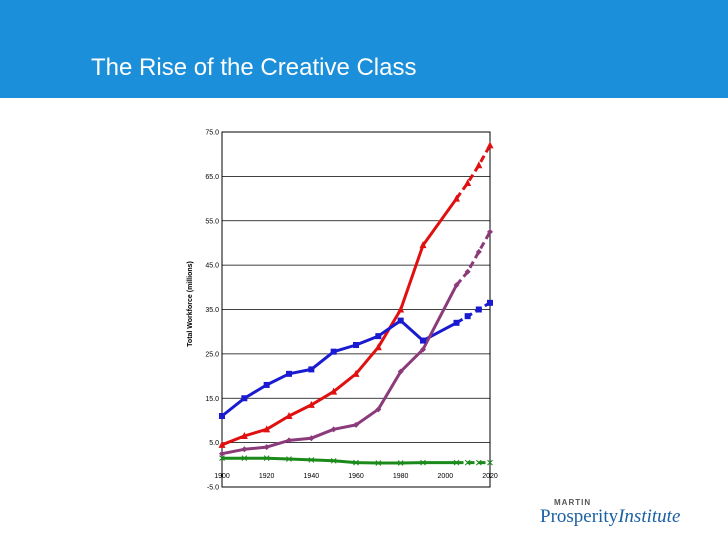 This screenshot has height=546, width=728. Describe the element at coordinates (356, 476) in the screenshot. I see `x-tick-label: 1960` at that location.